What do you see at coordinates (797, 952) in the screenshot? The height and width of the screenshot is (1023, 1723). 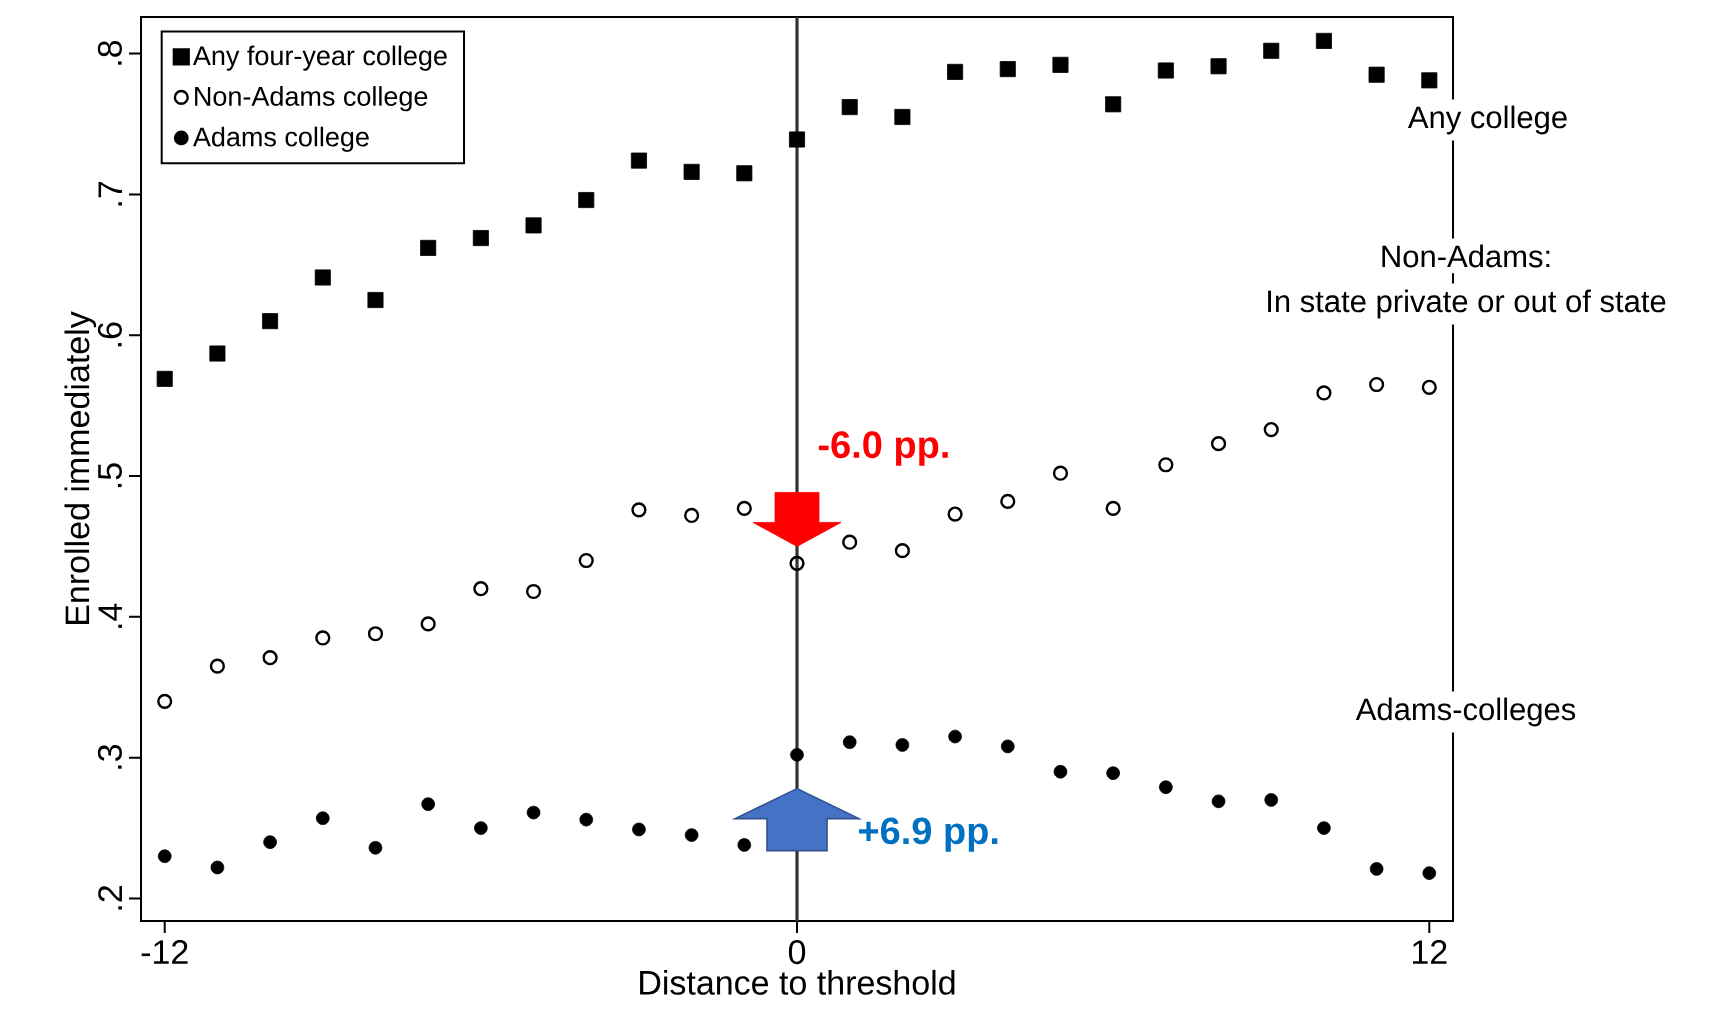 I see `x-tick-label: 0` at bounding box center [797, 952].